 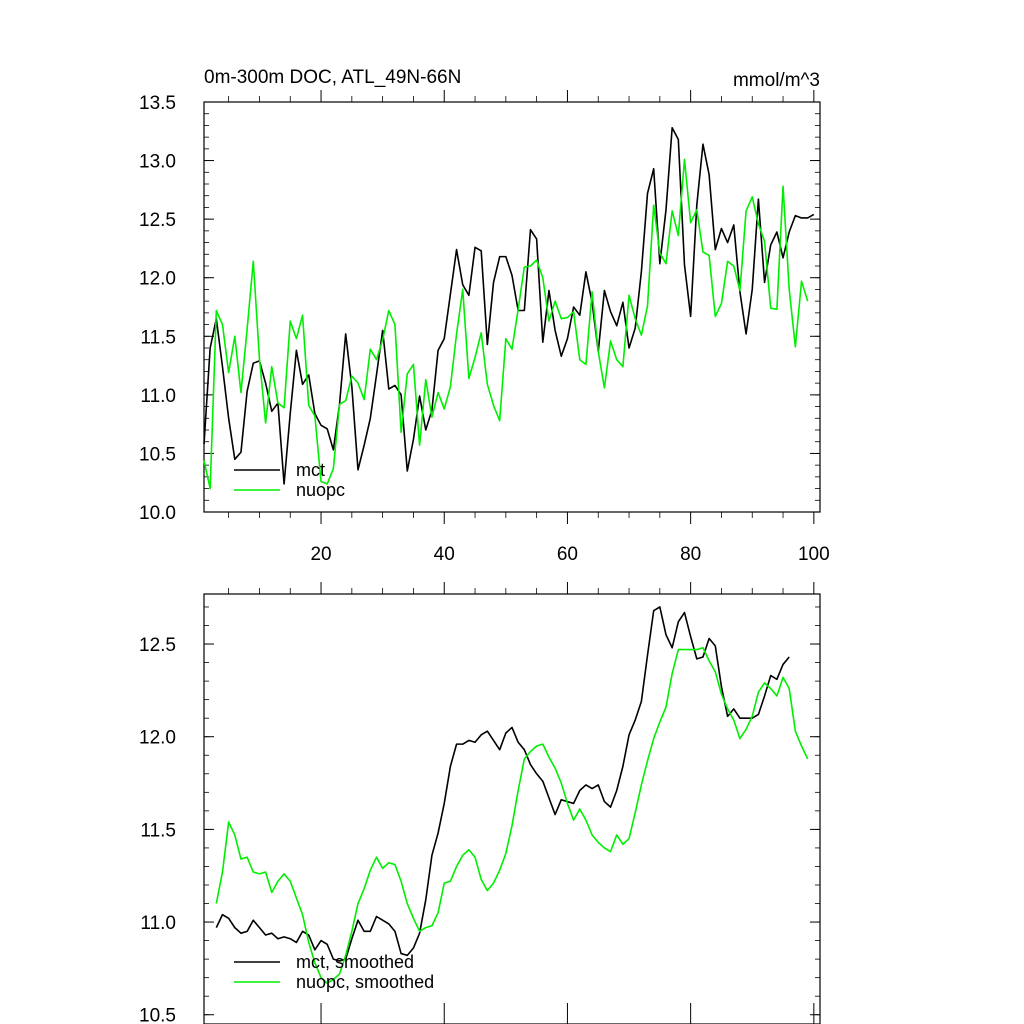 I want to click on y-tick-labels: 10.0 10.5 11.0 11.5 12.0 12.5 13.0 13.5, so click(x=157, y=308).